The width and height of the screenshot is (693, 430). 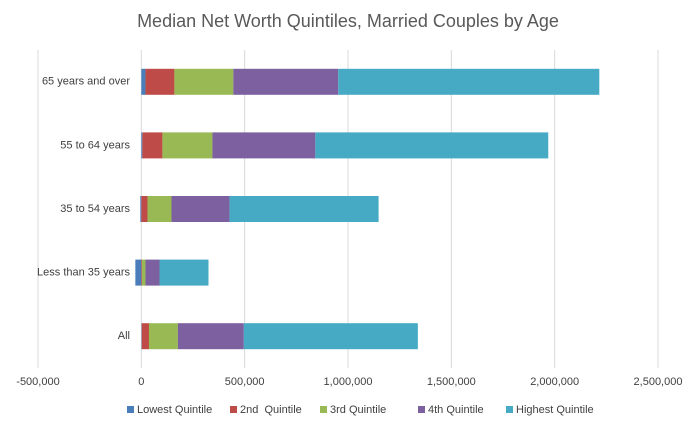 What do you see at coordinates (95, 145) in the screenshot?
I see `y-tick-label: 55 to 64 years` at bounding box center [95, 145].